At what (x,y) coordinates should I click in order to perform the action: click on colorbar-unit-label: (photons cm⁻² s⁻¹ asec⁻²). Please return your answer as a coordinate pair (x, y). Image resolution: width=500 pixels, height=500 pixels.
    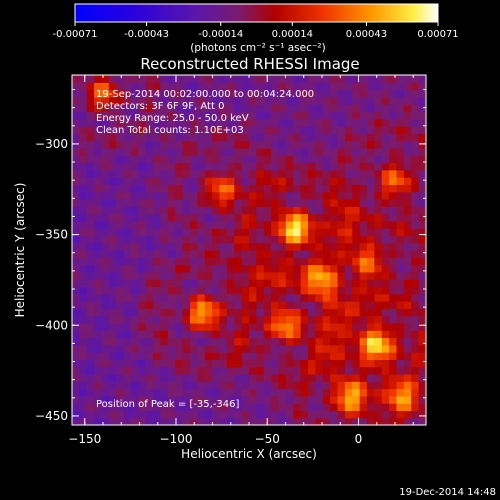
    Looking at the image, I should click on (257, 48).